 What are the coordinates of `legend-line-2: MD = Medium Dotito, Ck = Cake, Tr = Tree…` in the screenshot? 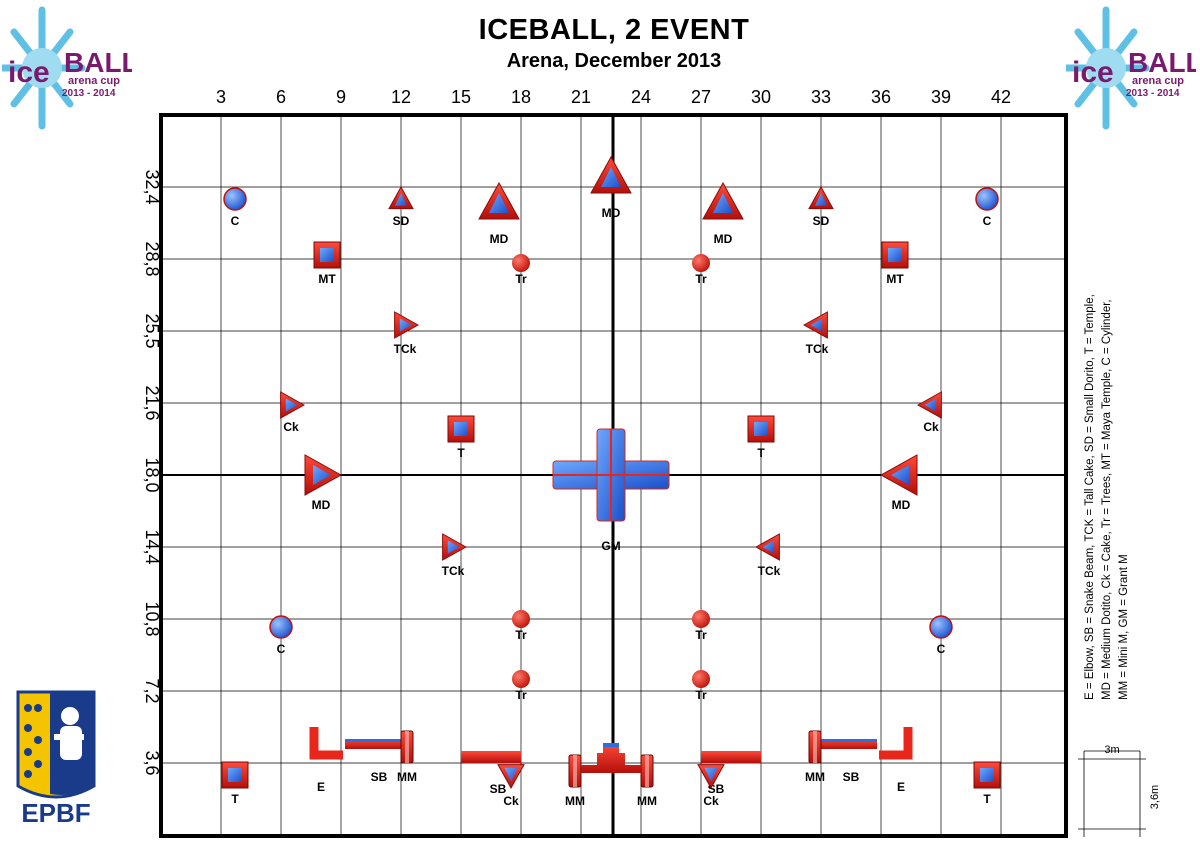 It's located at (1107, 499).